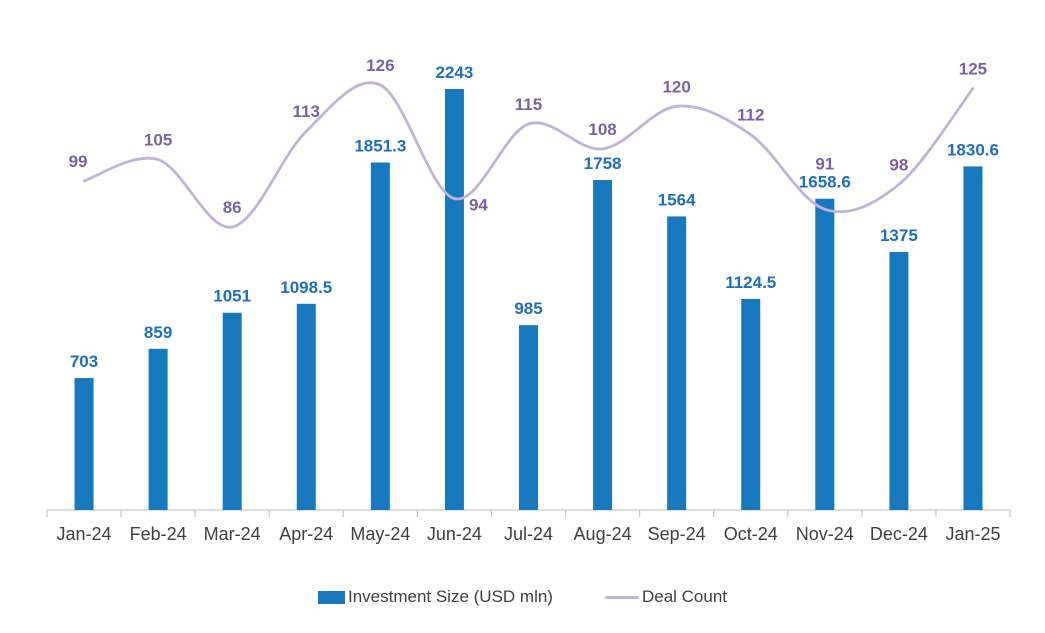 Image resolution: width=1045 pixels, height=633 pixels. What do you see at coordinates (84, 534) in the screenshot?
I see `x-axis-label: Jan-24` at bounding box center [84, 534].